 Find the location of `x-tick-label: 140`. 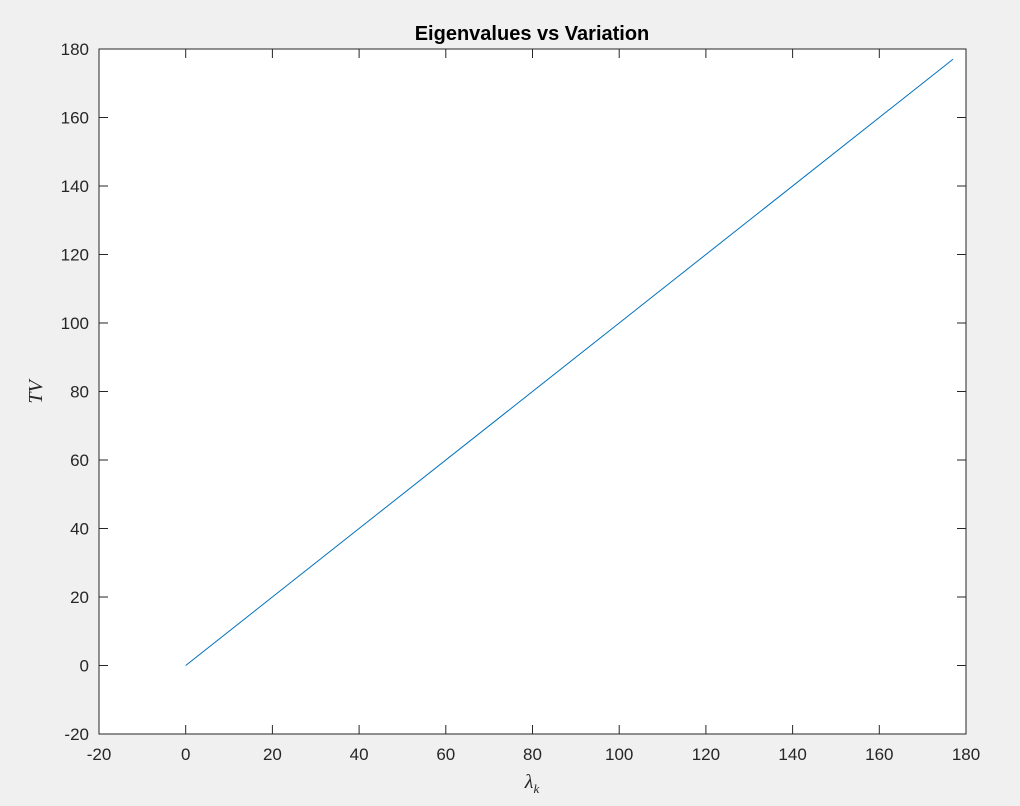

x-tick-label: 140 is located at coordinates (792, 754).